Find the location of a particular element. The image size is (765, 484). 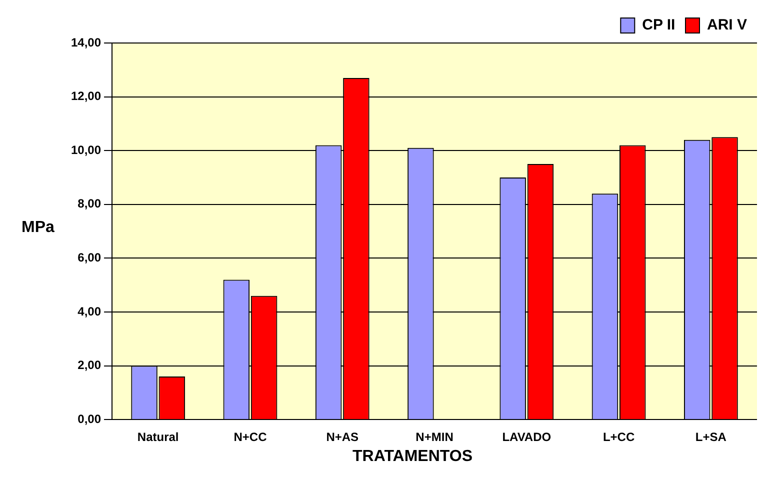

y-tick-label: 4,00 is located at coordinates (90, 311).